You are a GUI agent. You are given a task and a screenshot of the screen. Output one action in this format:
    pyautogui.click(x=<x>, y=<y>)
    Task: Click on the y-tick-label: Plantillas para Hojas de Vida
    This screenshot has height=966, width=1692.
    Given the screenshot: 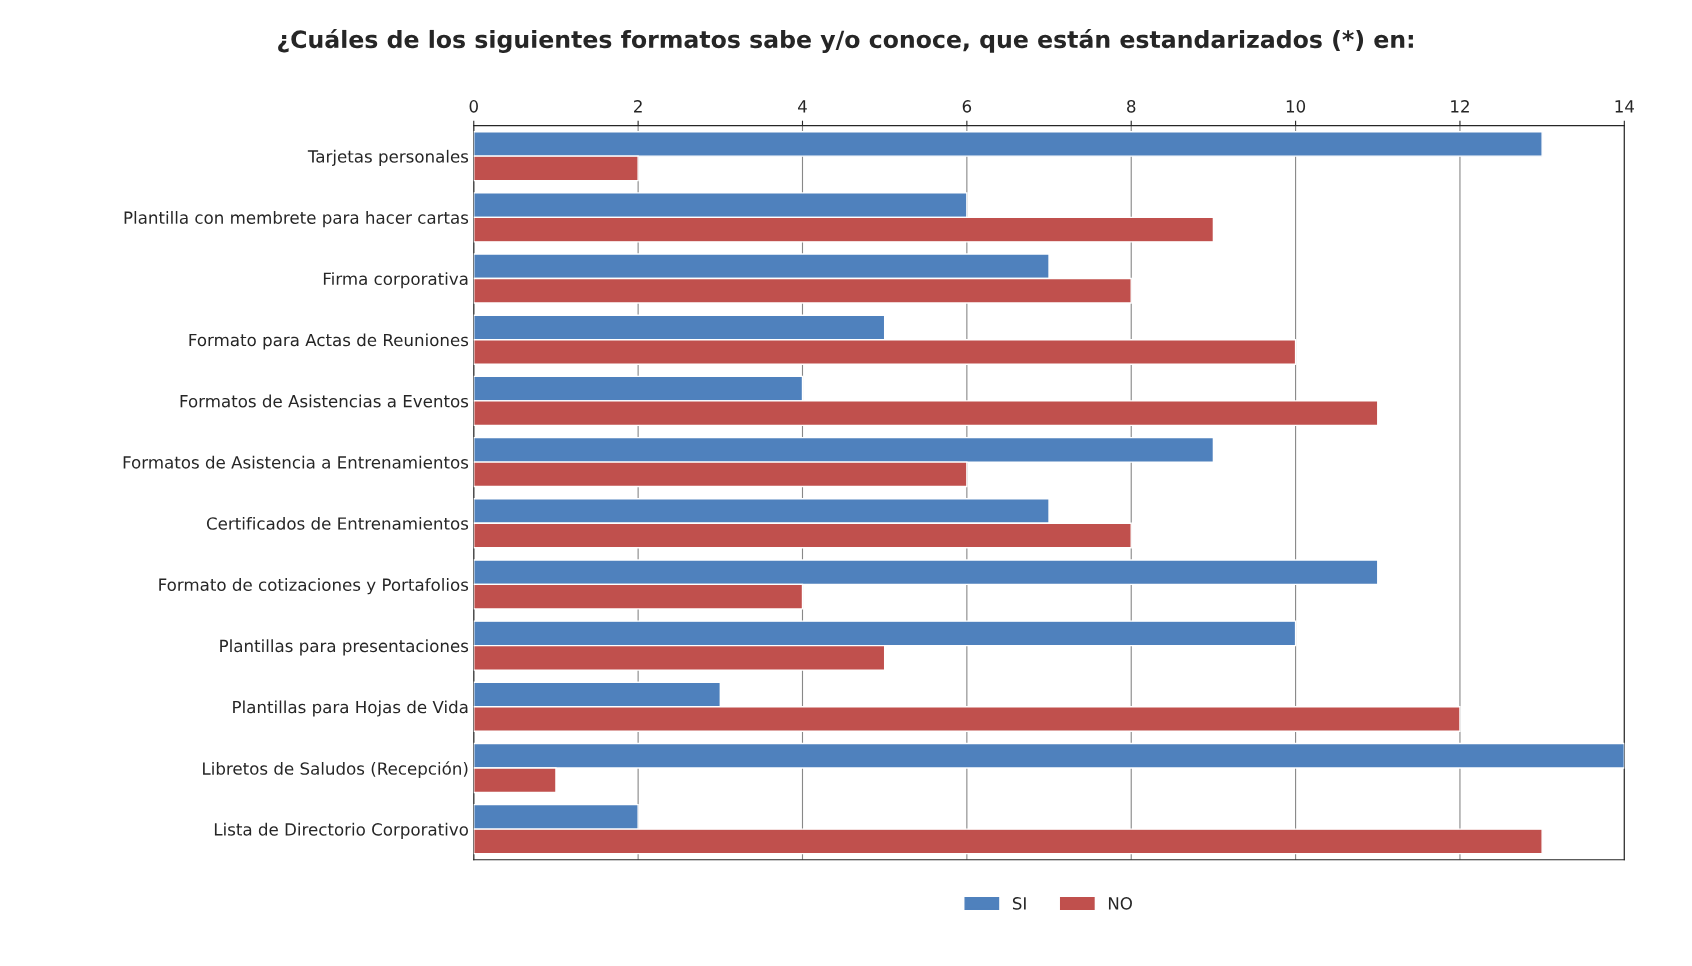 What is the action you would take?
    pyautogui.click(x=350, y=708)
    